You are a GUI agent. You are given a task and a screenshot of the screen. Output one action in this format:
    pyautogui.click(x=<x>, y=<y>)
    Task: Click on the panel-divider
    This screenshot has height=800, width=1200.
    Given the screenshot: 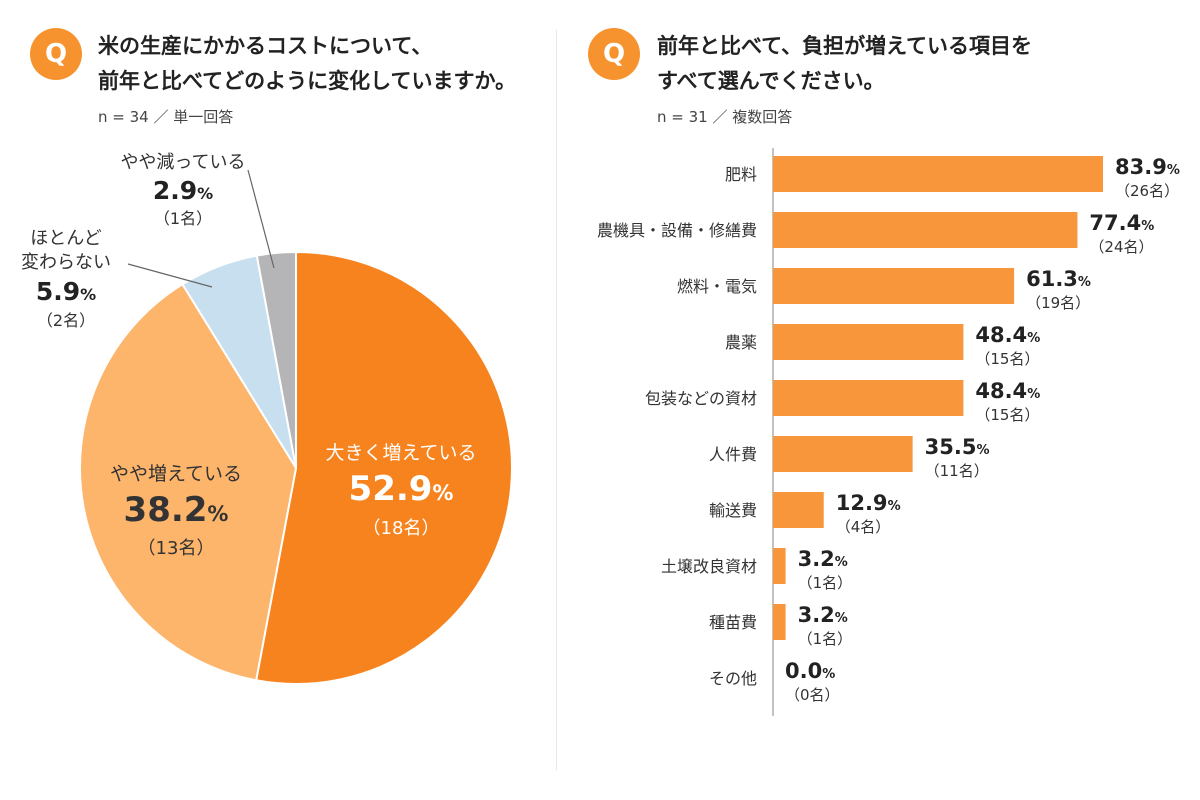 What is the action you would take?
    pyautogui.click(x=556, y=400)
    